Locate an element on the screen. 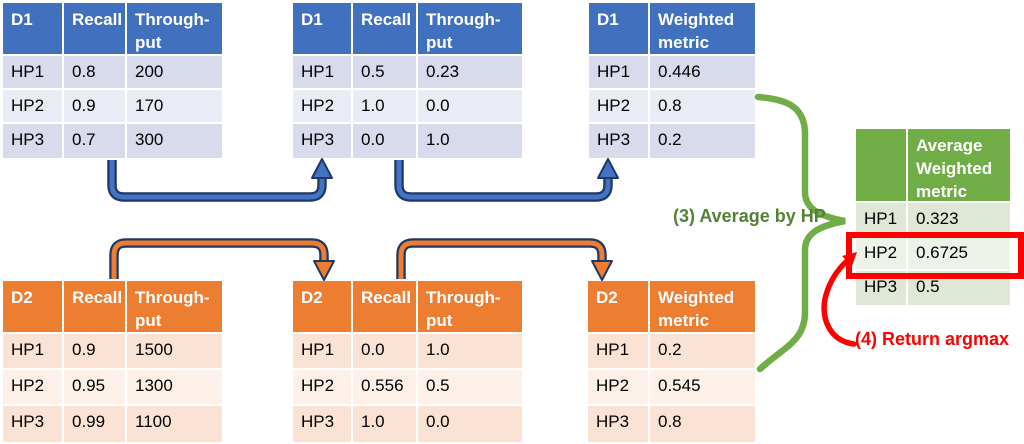  step3-label: (3) Average by HP is located at coordinates (749, 216).